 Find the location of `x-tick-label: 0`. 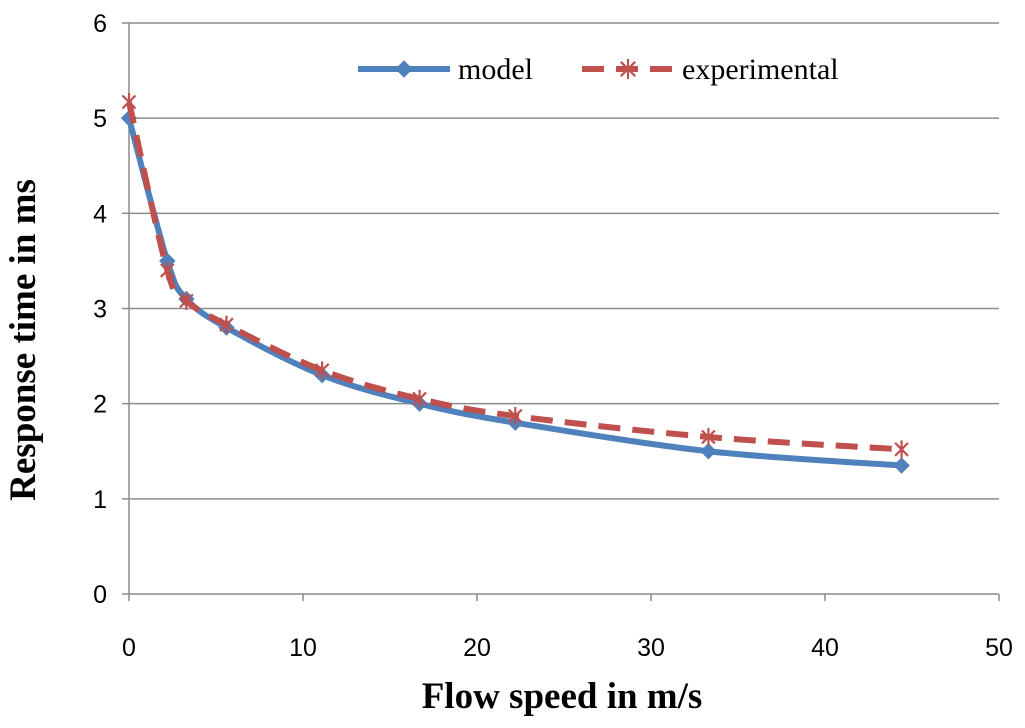

x-tick-label: 0 is located at coordinates (129, 648).